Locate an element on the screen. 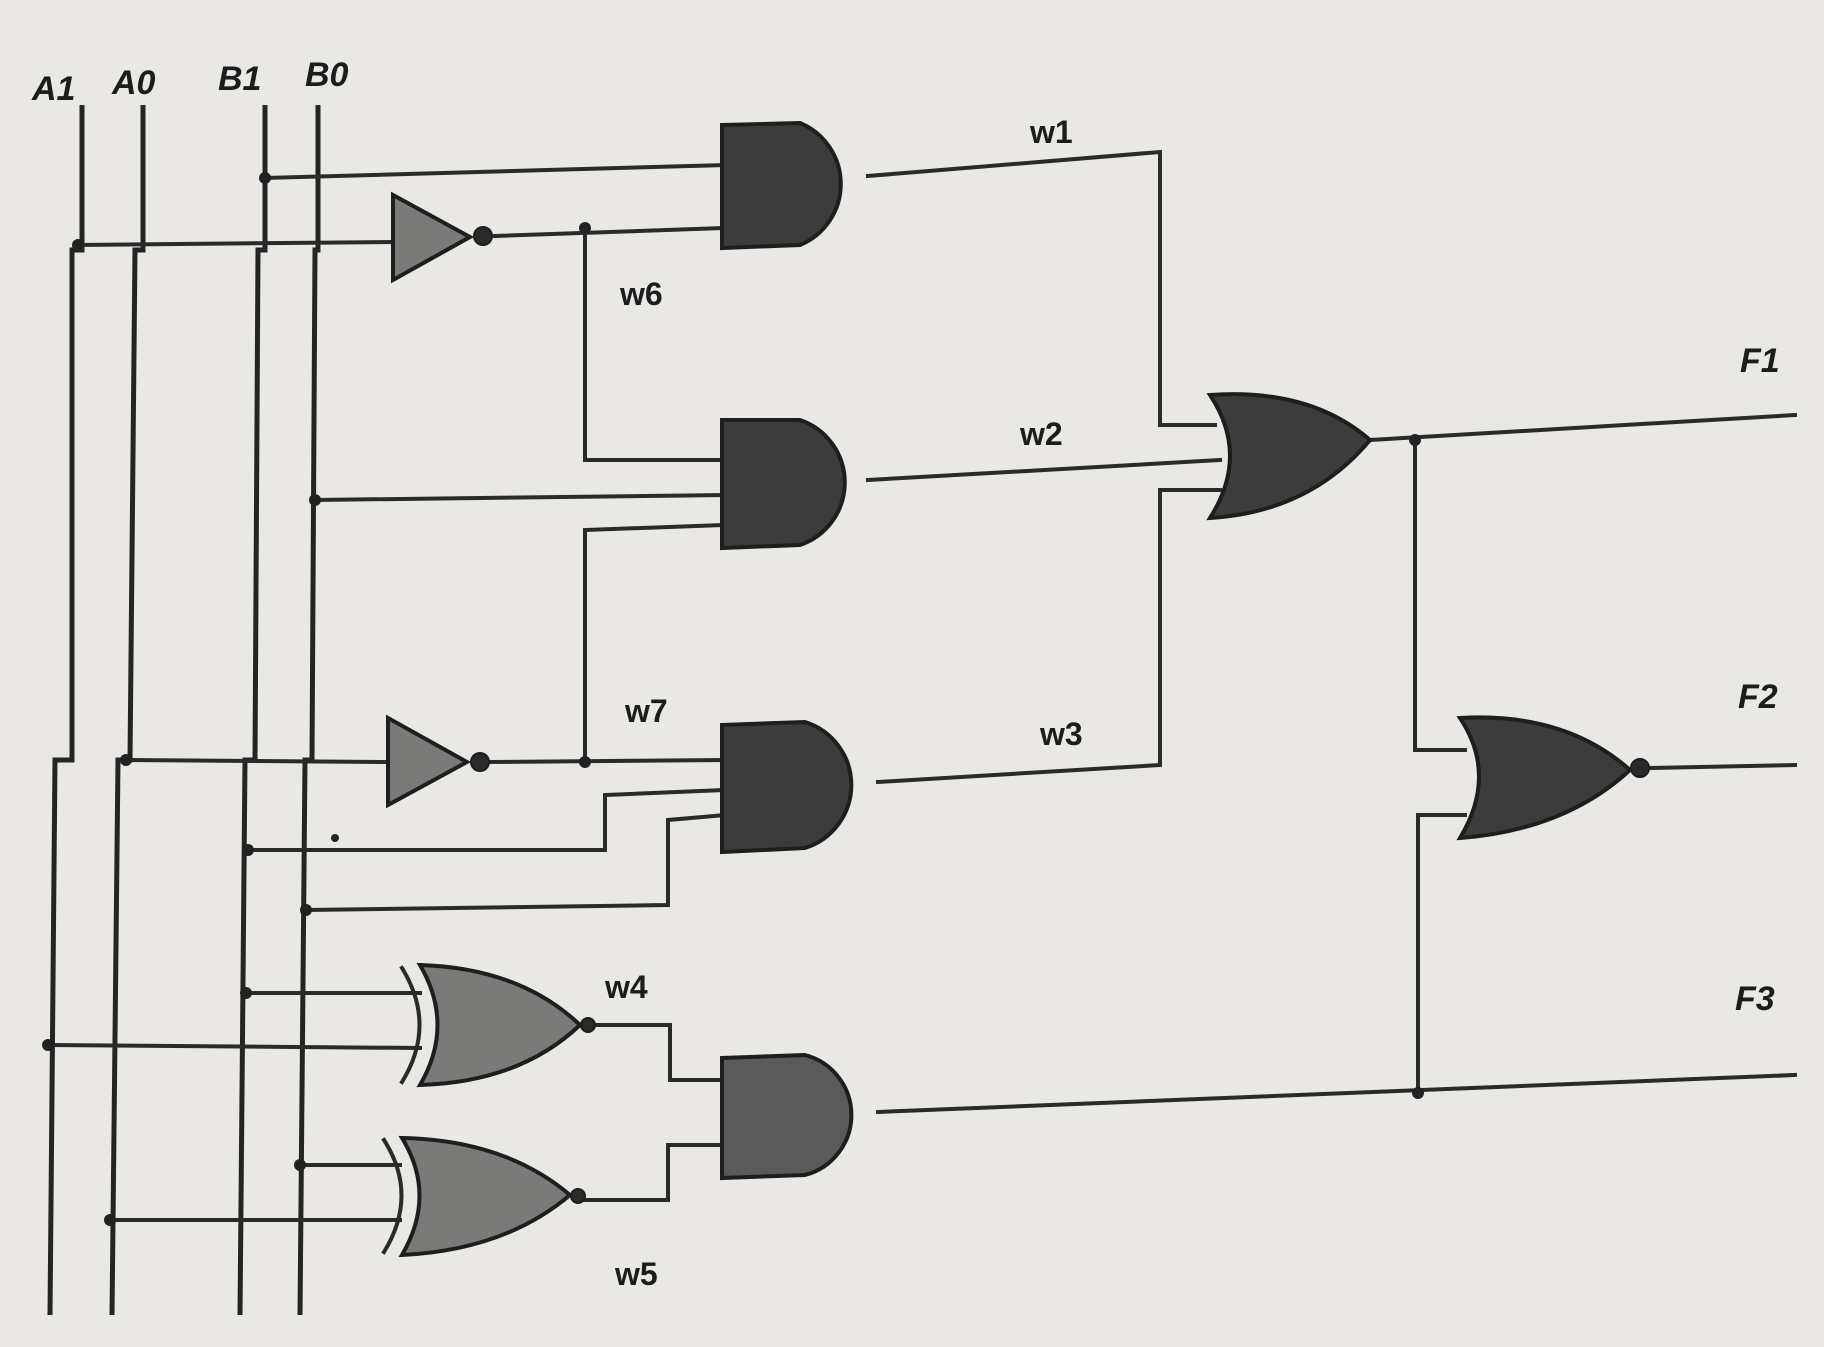 This screenshot has width=1824, height=1347. wire-a0-not2 is located at coordinates (255, 761).